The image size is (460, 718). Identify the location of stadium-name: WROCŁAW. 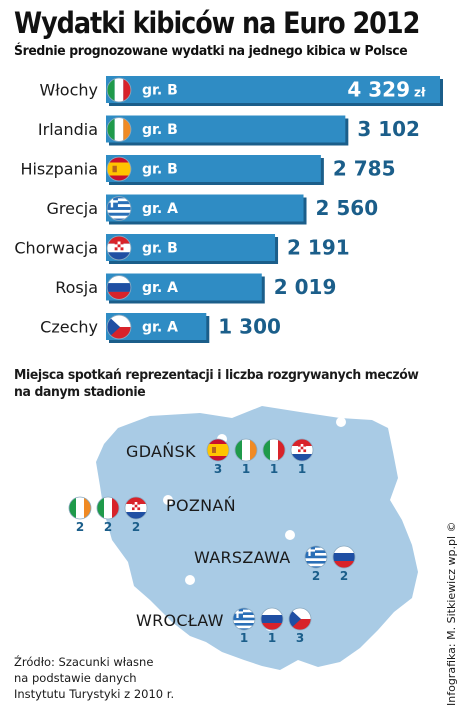
(180, 620).